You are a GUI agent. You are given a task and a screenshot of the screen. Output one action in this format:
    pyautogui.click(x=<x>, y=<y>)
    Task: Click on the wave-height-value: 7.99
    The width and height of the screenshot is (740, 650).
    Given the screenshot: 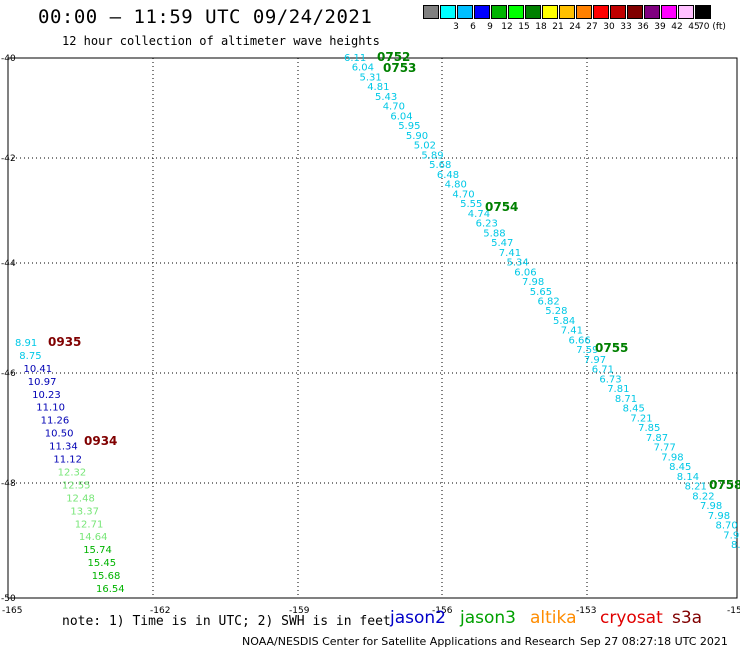 What is the action you would take?
    pyautogui.click(x=731, y=535)
    